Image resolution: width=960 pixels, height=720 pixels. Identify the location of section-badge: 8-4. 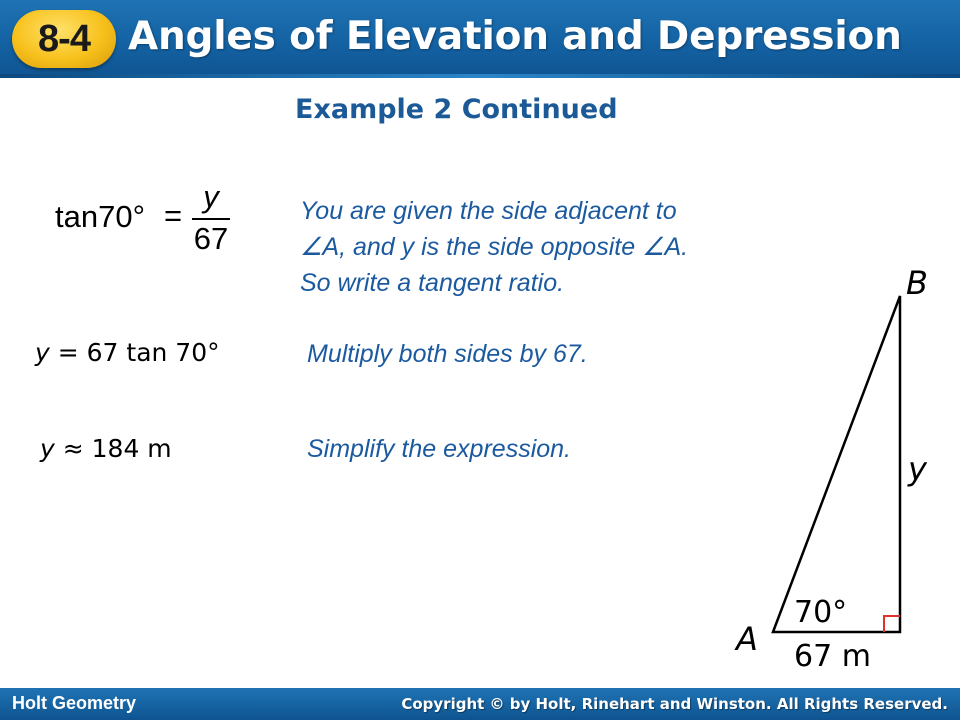
(64, 39).